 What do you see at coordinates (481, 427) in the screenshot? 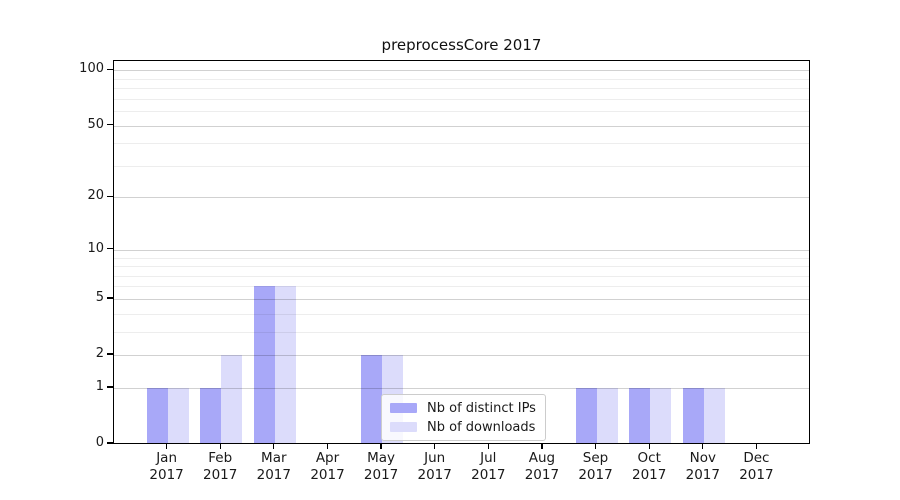
I see `legend-label-downloads: Nb of downloads` at bounding box center [481, 427].